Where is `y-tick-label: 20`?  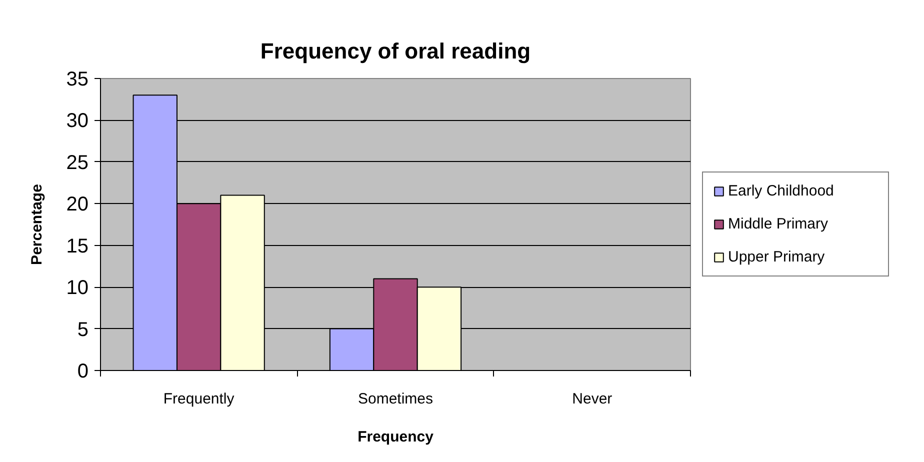
y-tick-label: 20 is located at coordinates (77, 205).